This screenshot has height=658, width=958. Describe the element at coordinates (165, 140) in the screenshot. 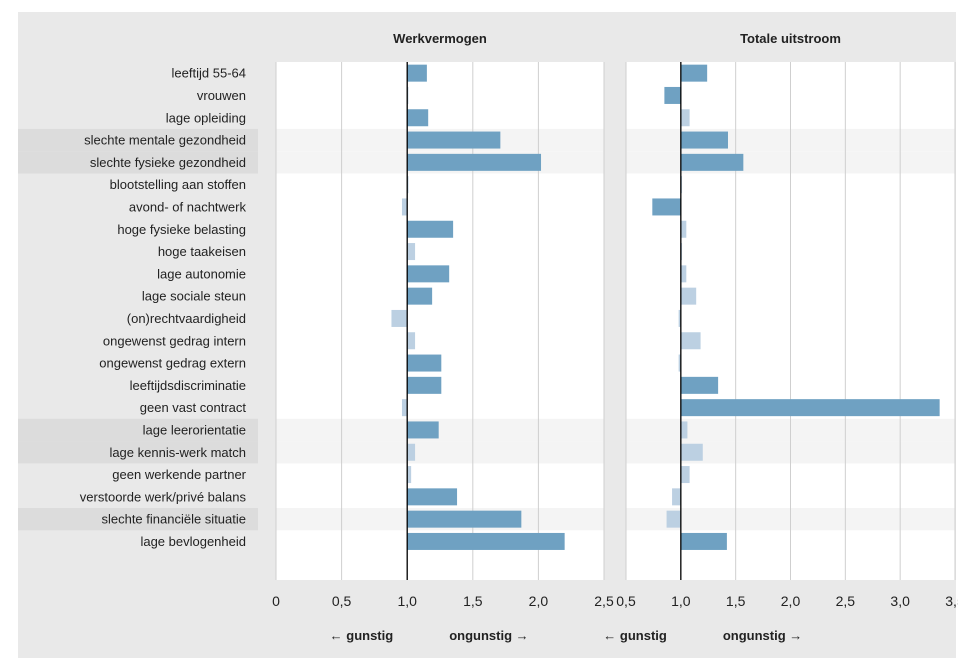

I see `category-label: slechte mentale gezondheid` at that location.